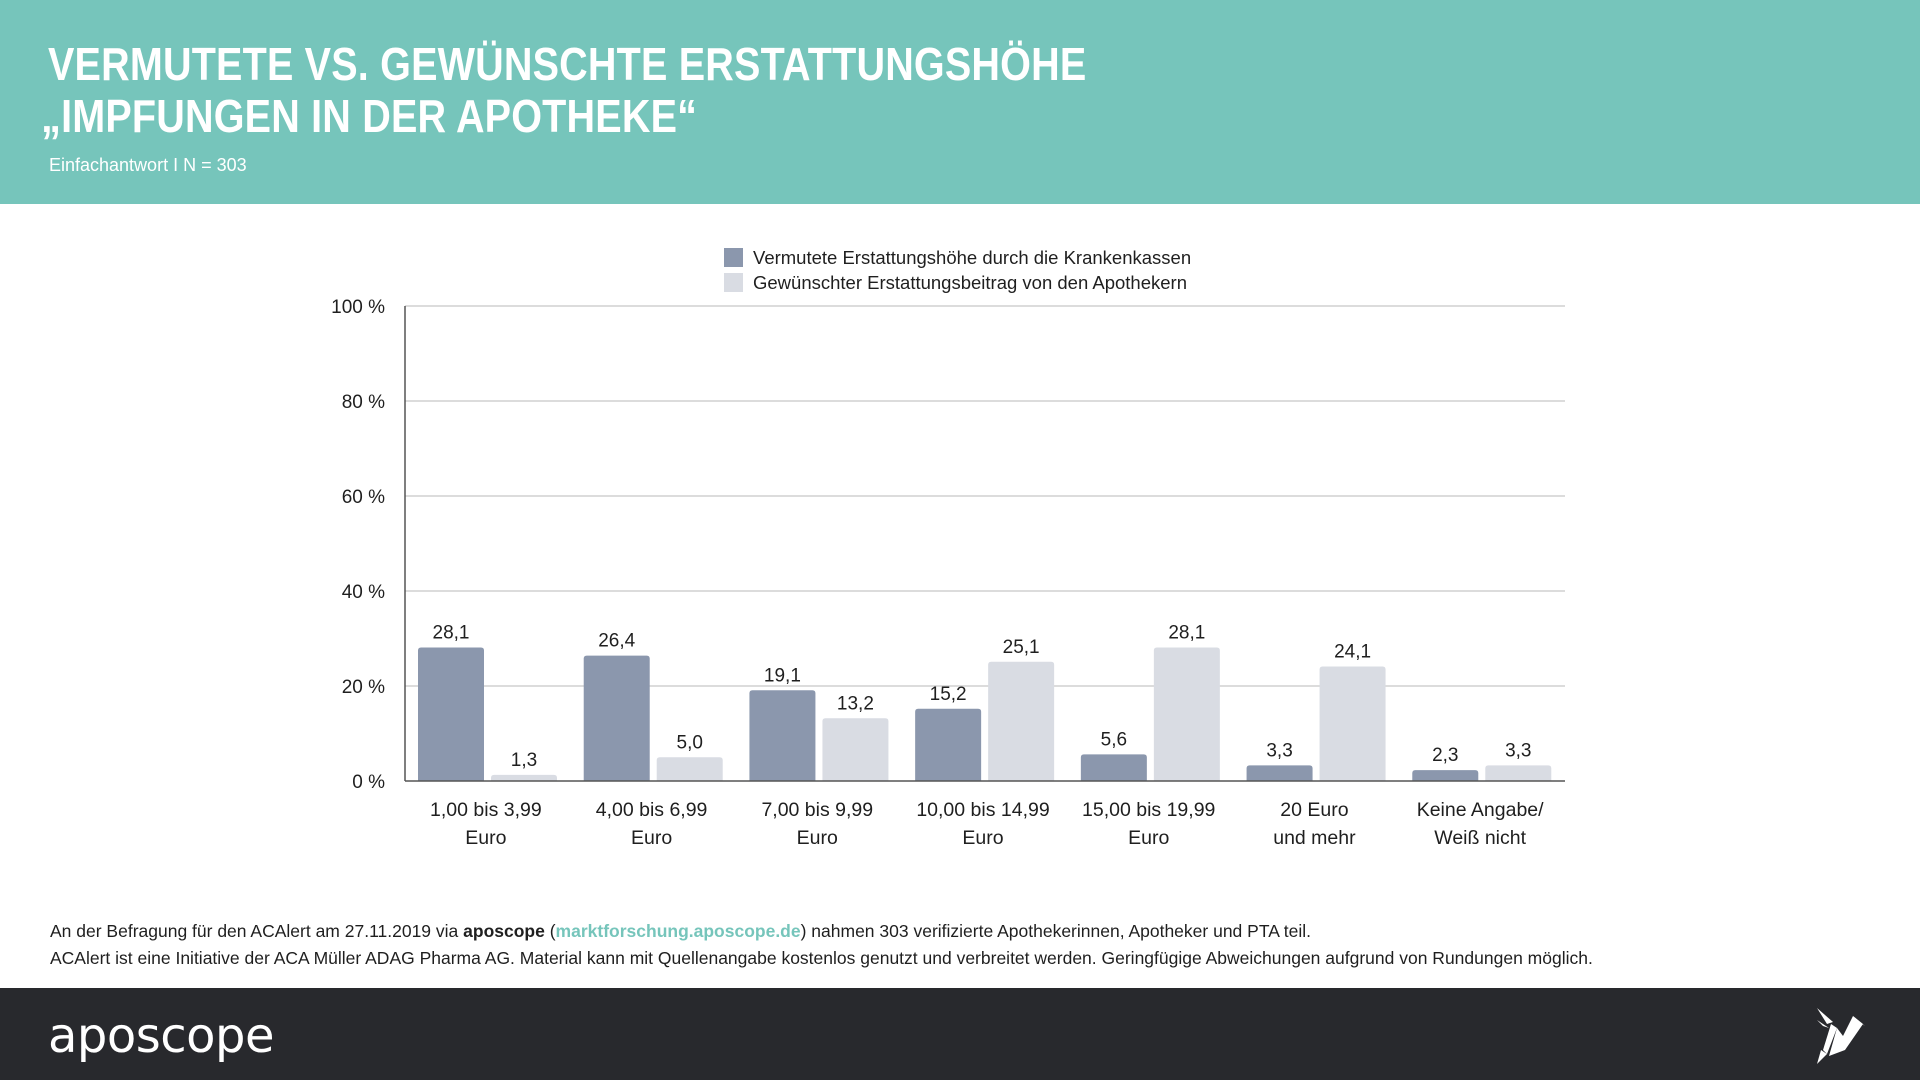 The image size is (1920, 1080). I want to click on y-tick-label: 60 %, so click(363, 497).